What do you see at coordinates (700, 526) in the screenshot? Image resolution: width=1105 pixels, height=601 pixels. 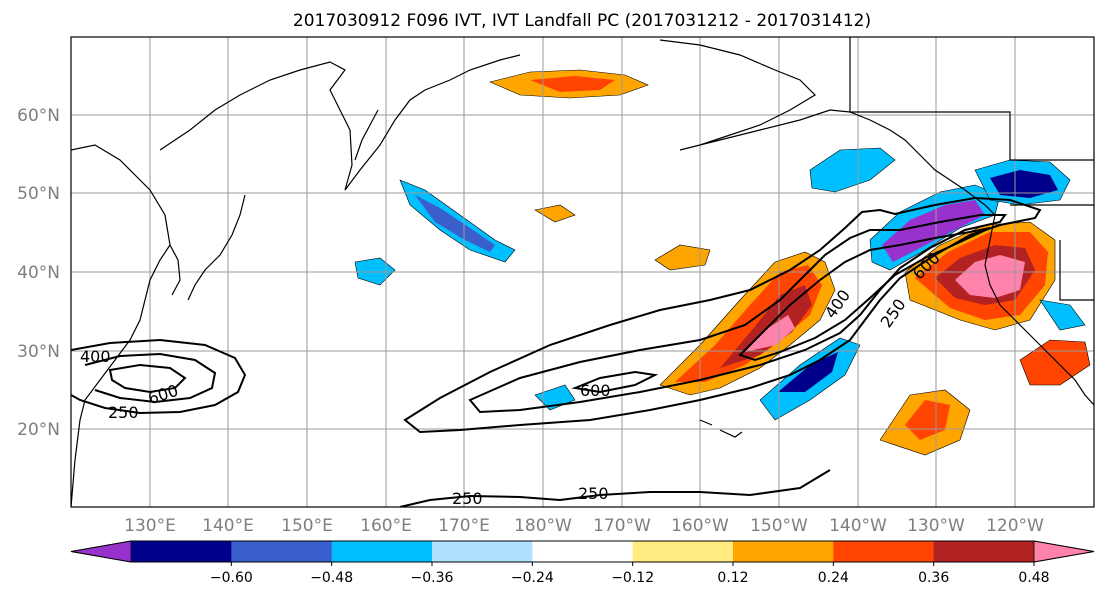 I see `lon-label: 160°W` at bounding box center [700, 526].